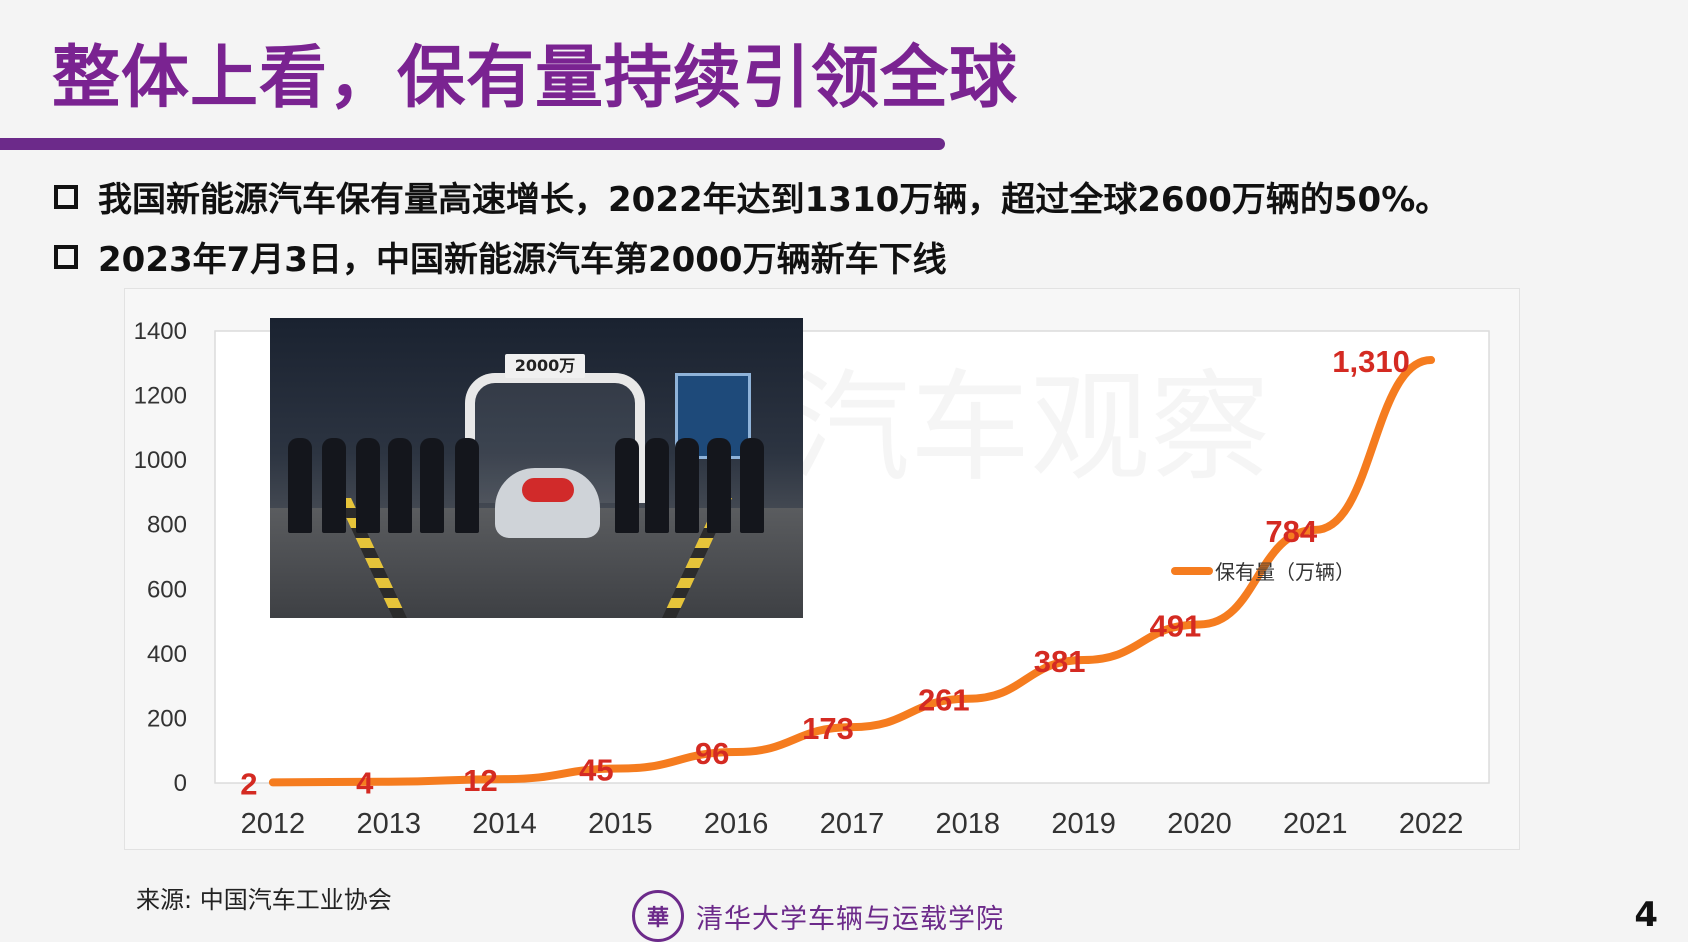 The image size is (1688, 942). What do you see at coordinates (180, 783) in the screenshot?
I see `y-tick-label: 0` at bounding box center [180, 783].